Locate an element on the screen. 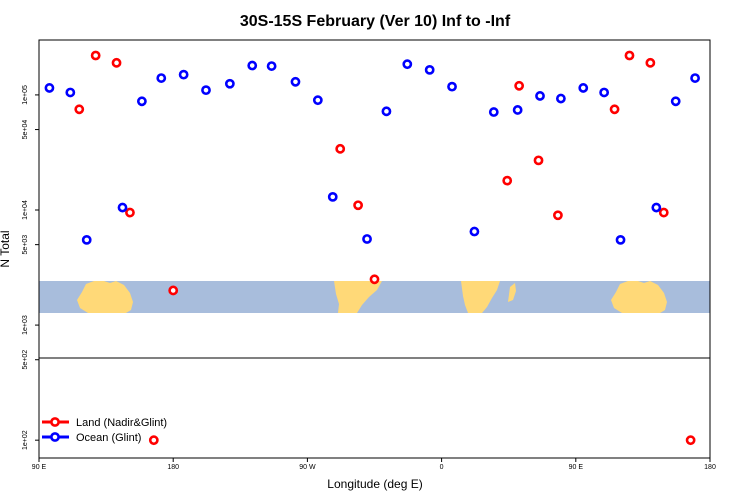  continent-australia is located at coordinates (105, 297).